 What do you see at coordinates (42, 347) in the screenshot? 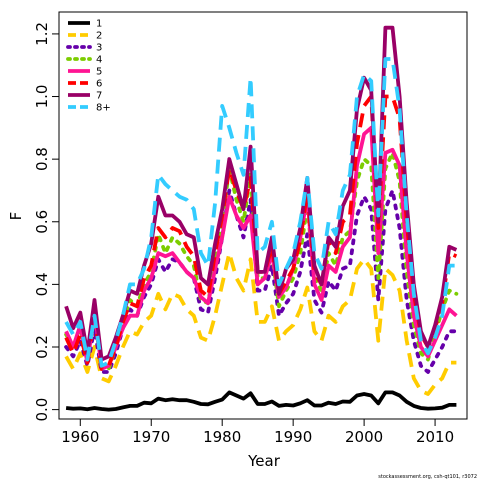
I see `y-tick-label: 0.2` at bounding box center [42, 347].